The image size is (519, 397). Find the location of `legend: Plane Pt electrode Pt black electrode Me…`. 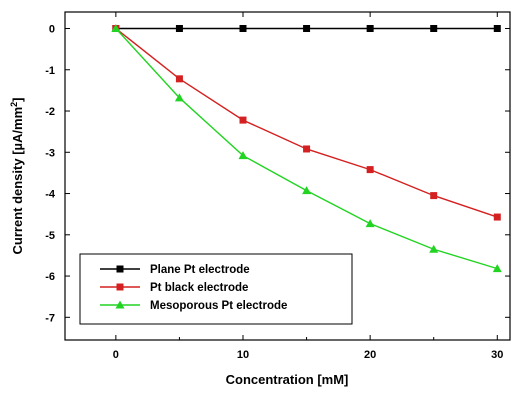

legend: Plane Pt electrode Pt black electrode Me… is located at coordinates (216, 289).